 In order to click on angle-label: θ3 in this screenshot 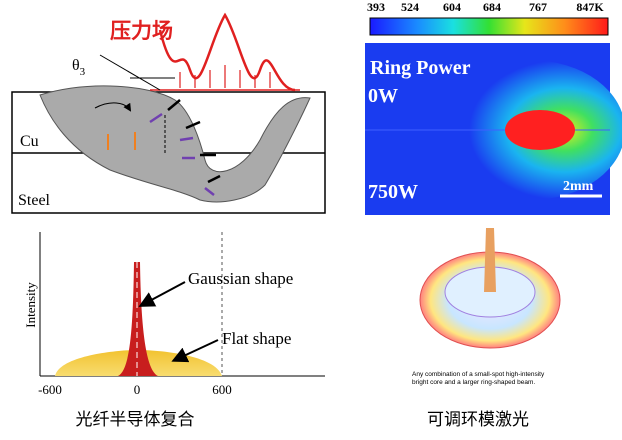, I will do `click(79, 67)`.